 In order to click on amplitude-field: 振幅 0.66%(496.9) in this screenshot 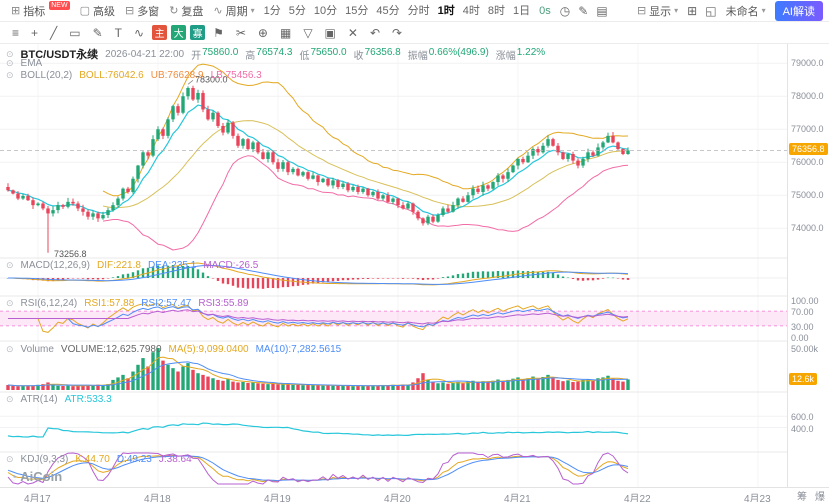, I will do `click(448, 54)`.